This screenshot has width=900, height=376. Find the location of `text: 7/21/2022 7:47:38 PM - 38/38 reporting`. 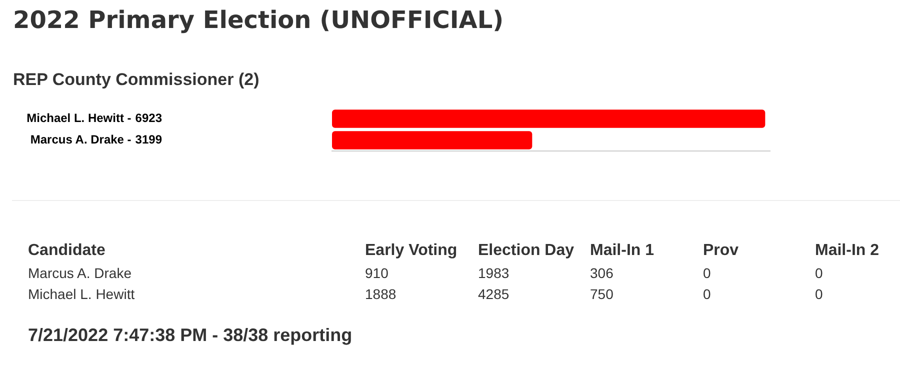

text: 7/21/2022 7:47:38 PM - 38/38 reporting is located at coordinates (190, 335).